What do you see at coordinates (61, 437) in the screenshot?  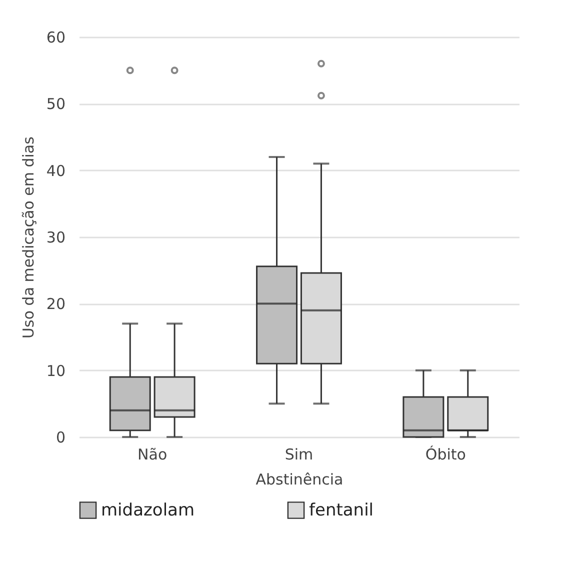 I see `y-tick-label: 0` at bounding box center [61, 437].